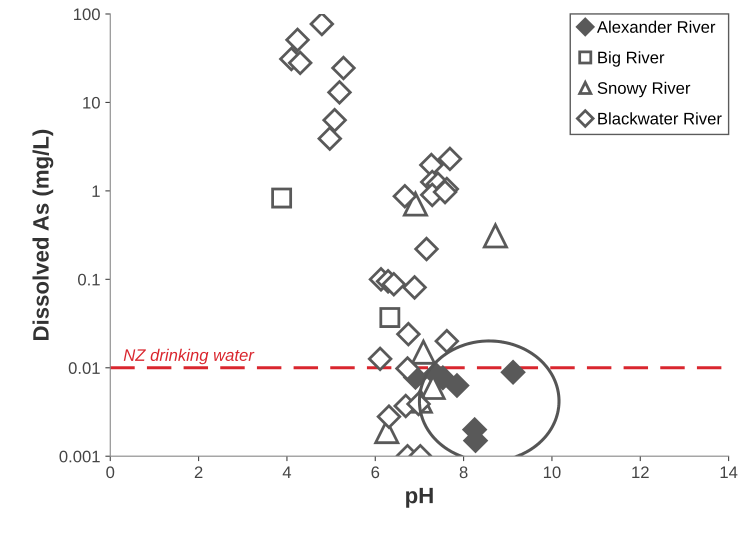  What do you see at coordinates (189, 356) in the screenshot?
I see `ref-line-label: NZ drinking water` at bounding box center [189, 356].